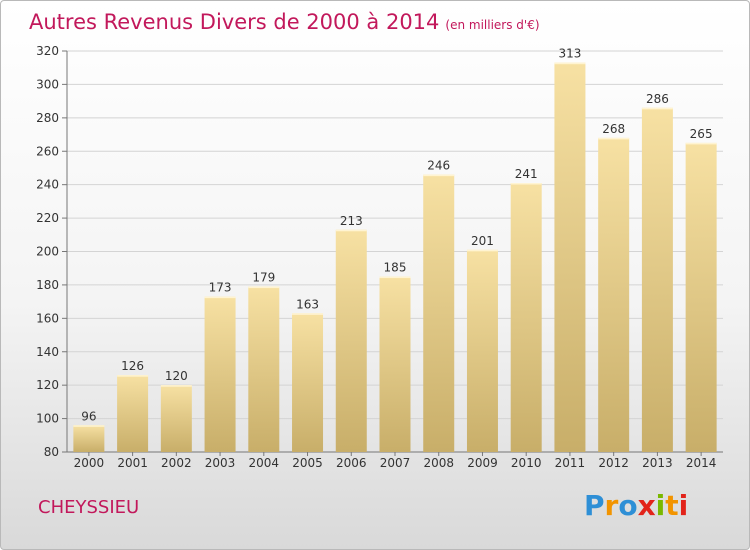 This screenshot has height=550, width=750. What do you see at coordinates (176, 376) in the screenshot?
I see `value-label: 120` at bounding box center [176, 376].